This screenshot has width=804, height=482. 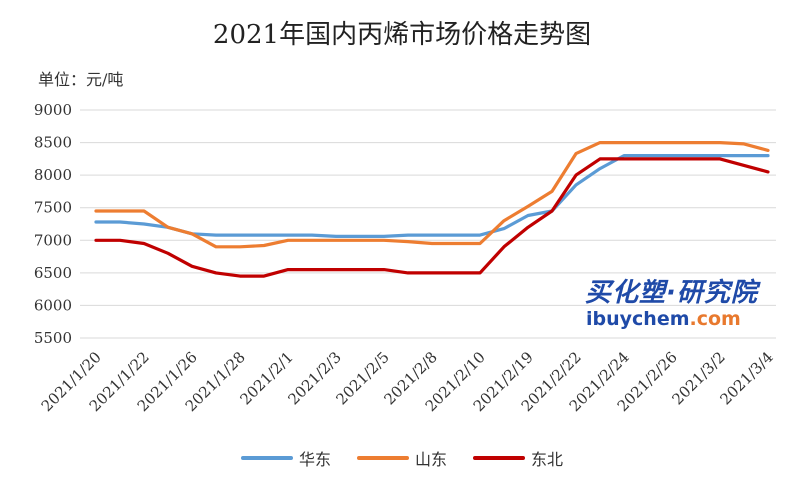 I want to click on watermark-url: ibuychem.com, so click(x=663, y=319).